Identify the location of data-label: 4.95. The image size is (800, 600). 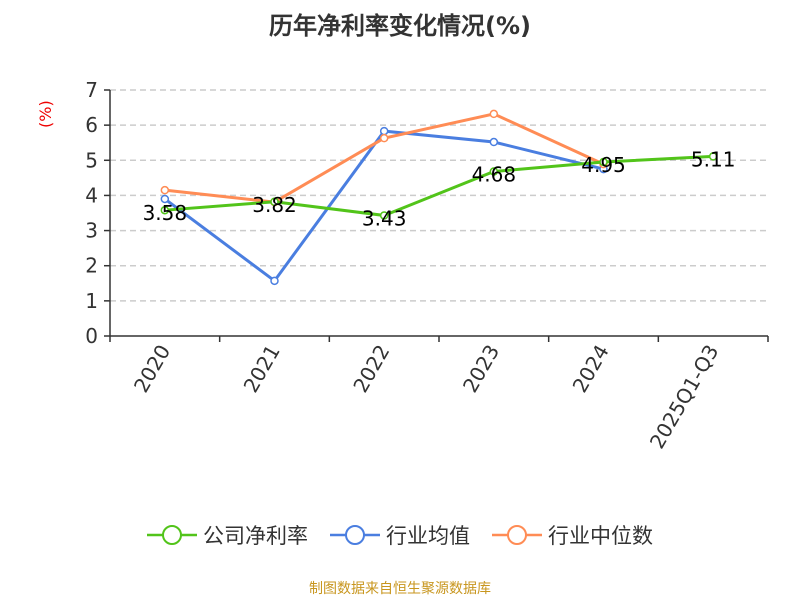
(603, 165).